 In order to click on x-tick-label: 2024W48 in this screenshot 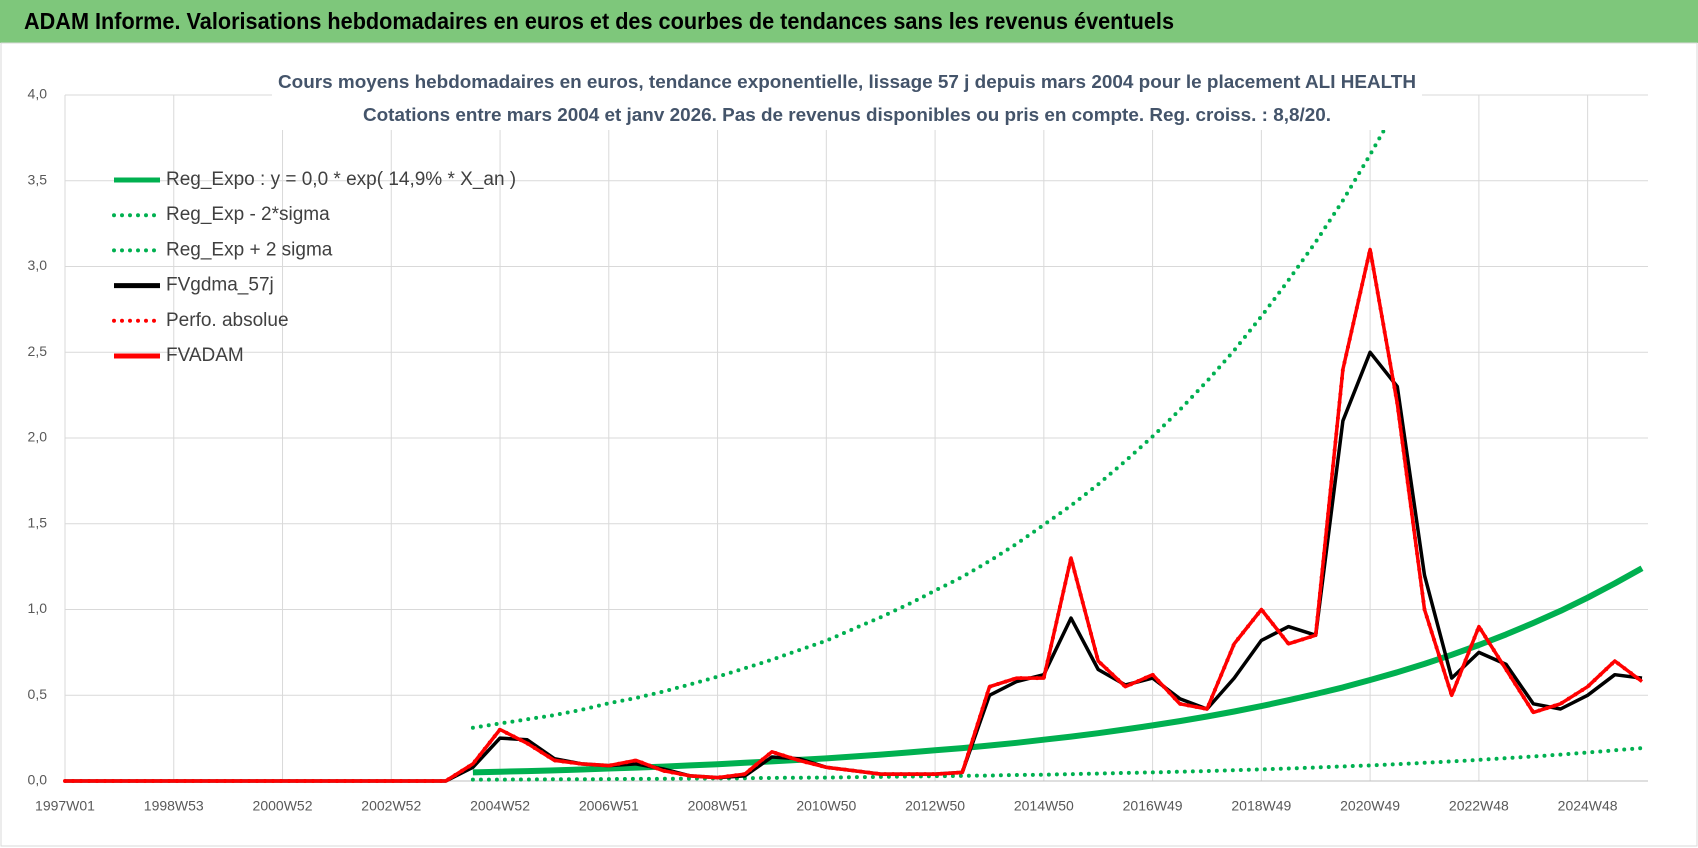, I will do `click(1588, 806)`.